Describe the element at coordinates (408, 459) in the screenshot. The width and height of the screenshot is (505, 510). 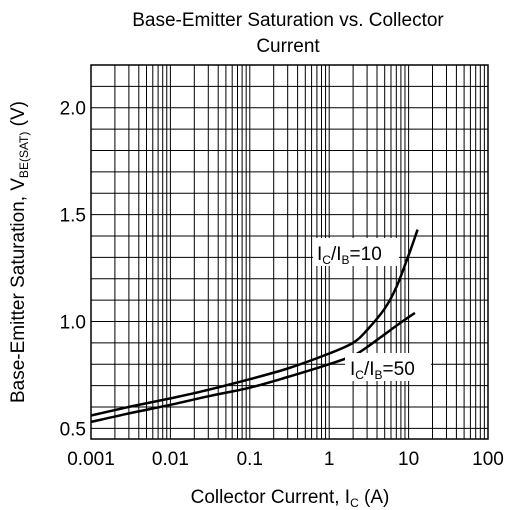
I see `x-tick-label: 10` at that location.